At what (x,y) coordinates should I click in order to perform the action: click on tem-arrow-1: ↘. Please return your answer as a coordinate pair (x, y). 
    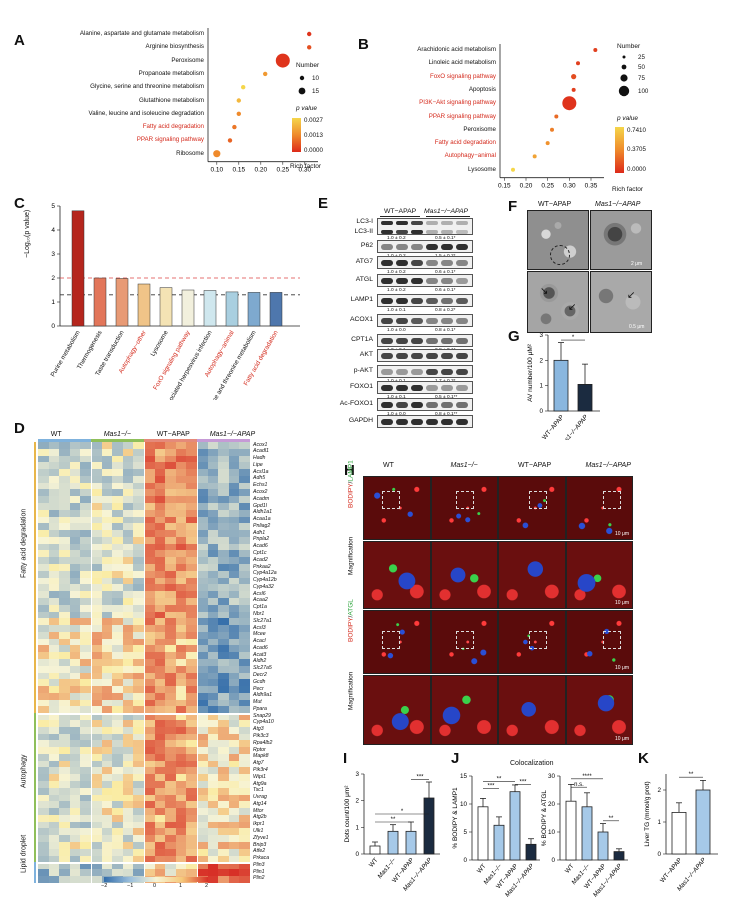
    Looking at the image, I should click on (544, 291).